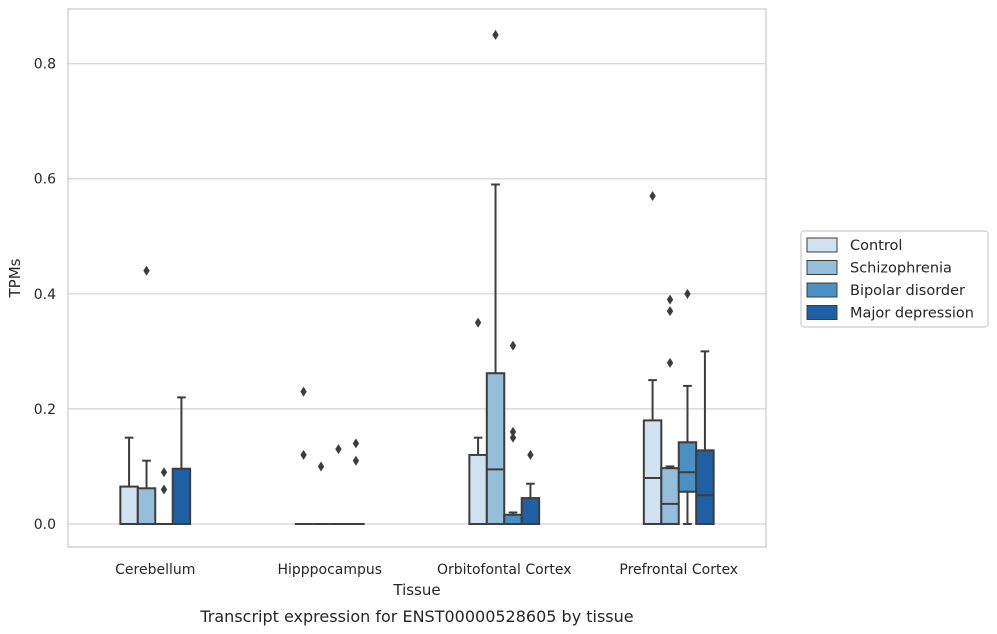 The height and width of the screenshot is (634, 997). Describe the element at coordinates (45, 180) in the screenshot. I see `y-tick-label: 0.6` at that location.